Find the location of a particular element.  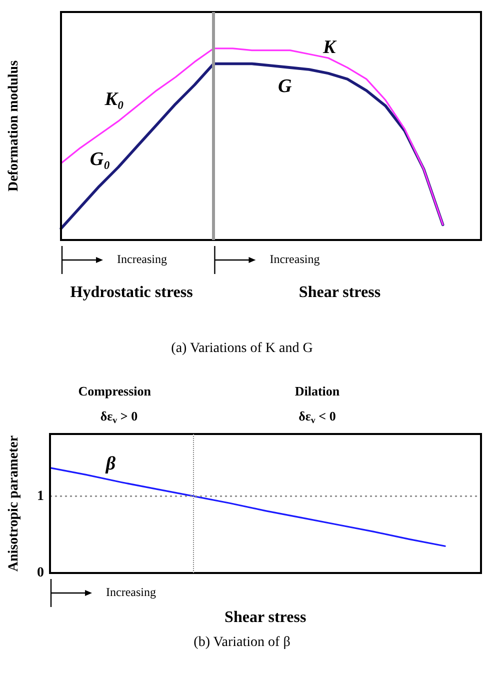

text: Dilation is located at coordinates (317, 390).